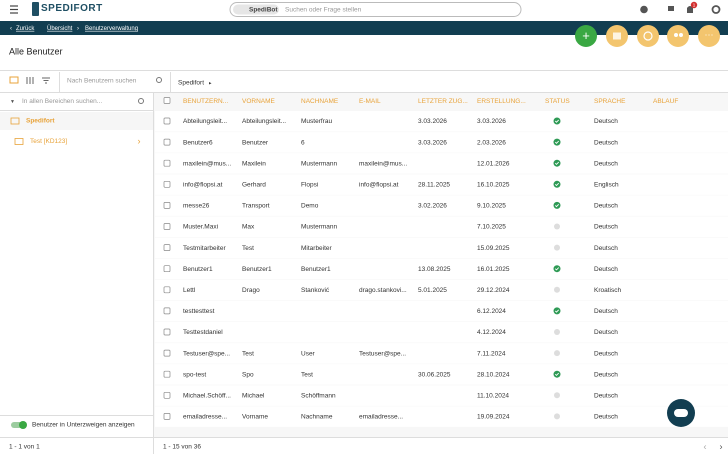  What do you see at coordinates (248, 374) in the screenshot?
I see `table-cell: Spo` at bounding box center [248, 374].